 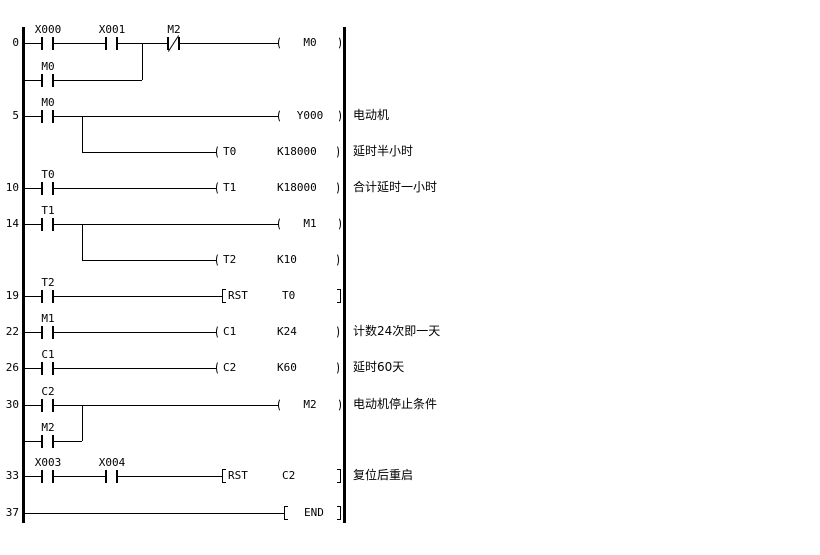 I want to click on contact-label: C2, so click(x=48, y=391).